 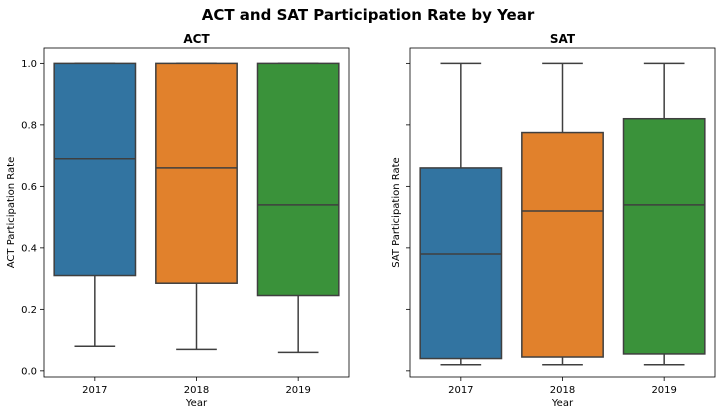 What do you see at coordinates (29, 310) in the screenshot?
I see `y-tick-label: 0.2` at bounding box center [29, 310].